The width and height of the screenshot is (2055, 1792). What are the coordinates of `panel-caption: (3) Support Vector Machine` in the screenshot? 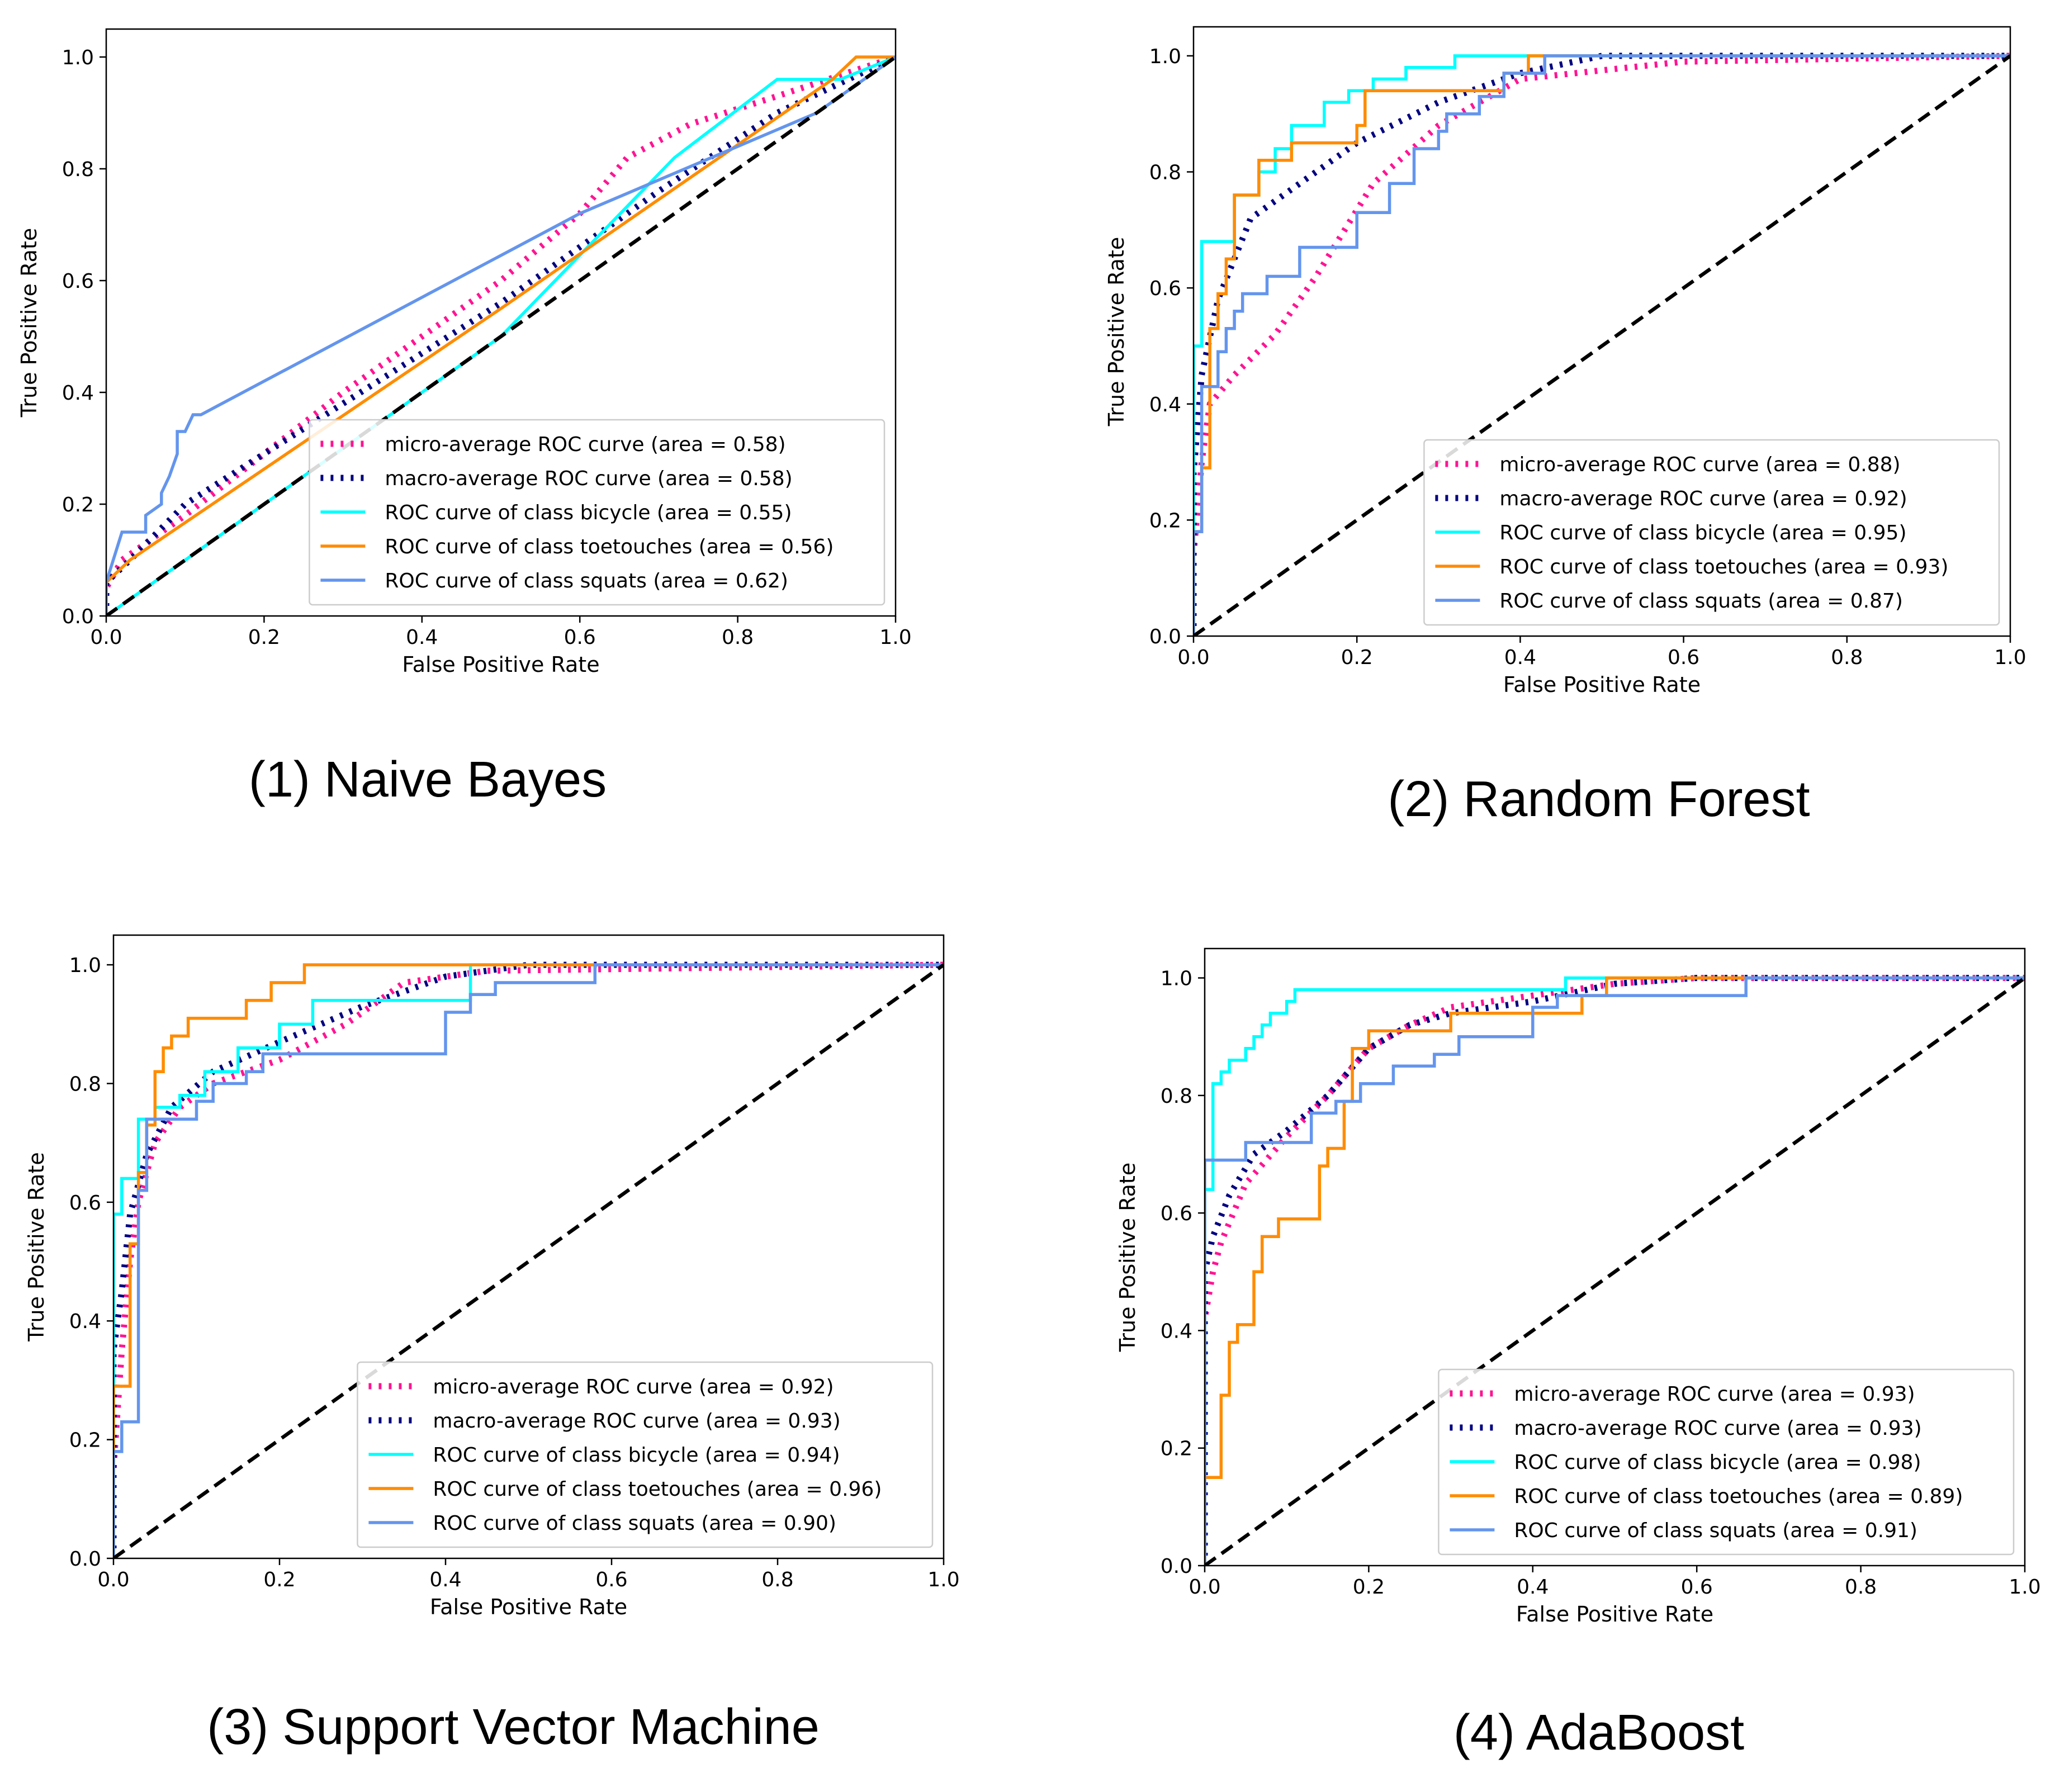 It's located at (513, 1727).